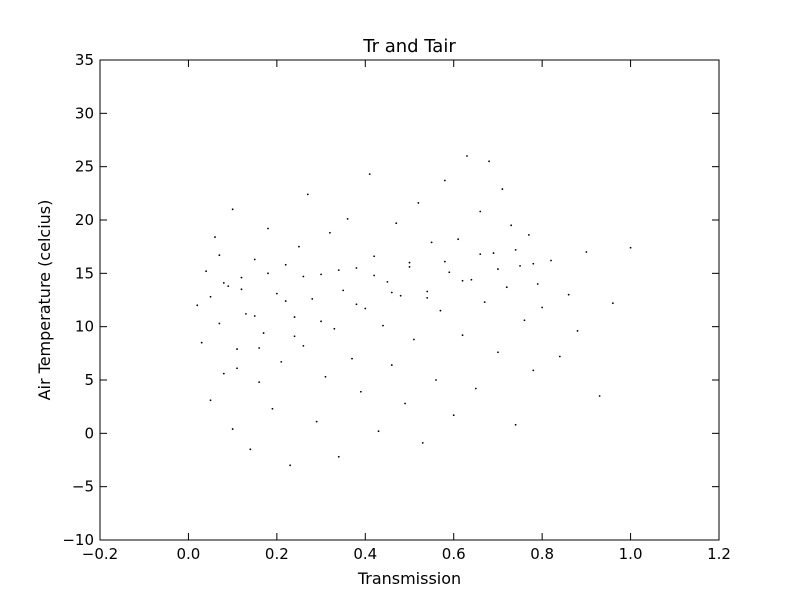  I want to click on x-axis-label: Transmission, so click(409, 578).